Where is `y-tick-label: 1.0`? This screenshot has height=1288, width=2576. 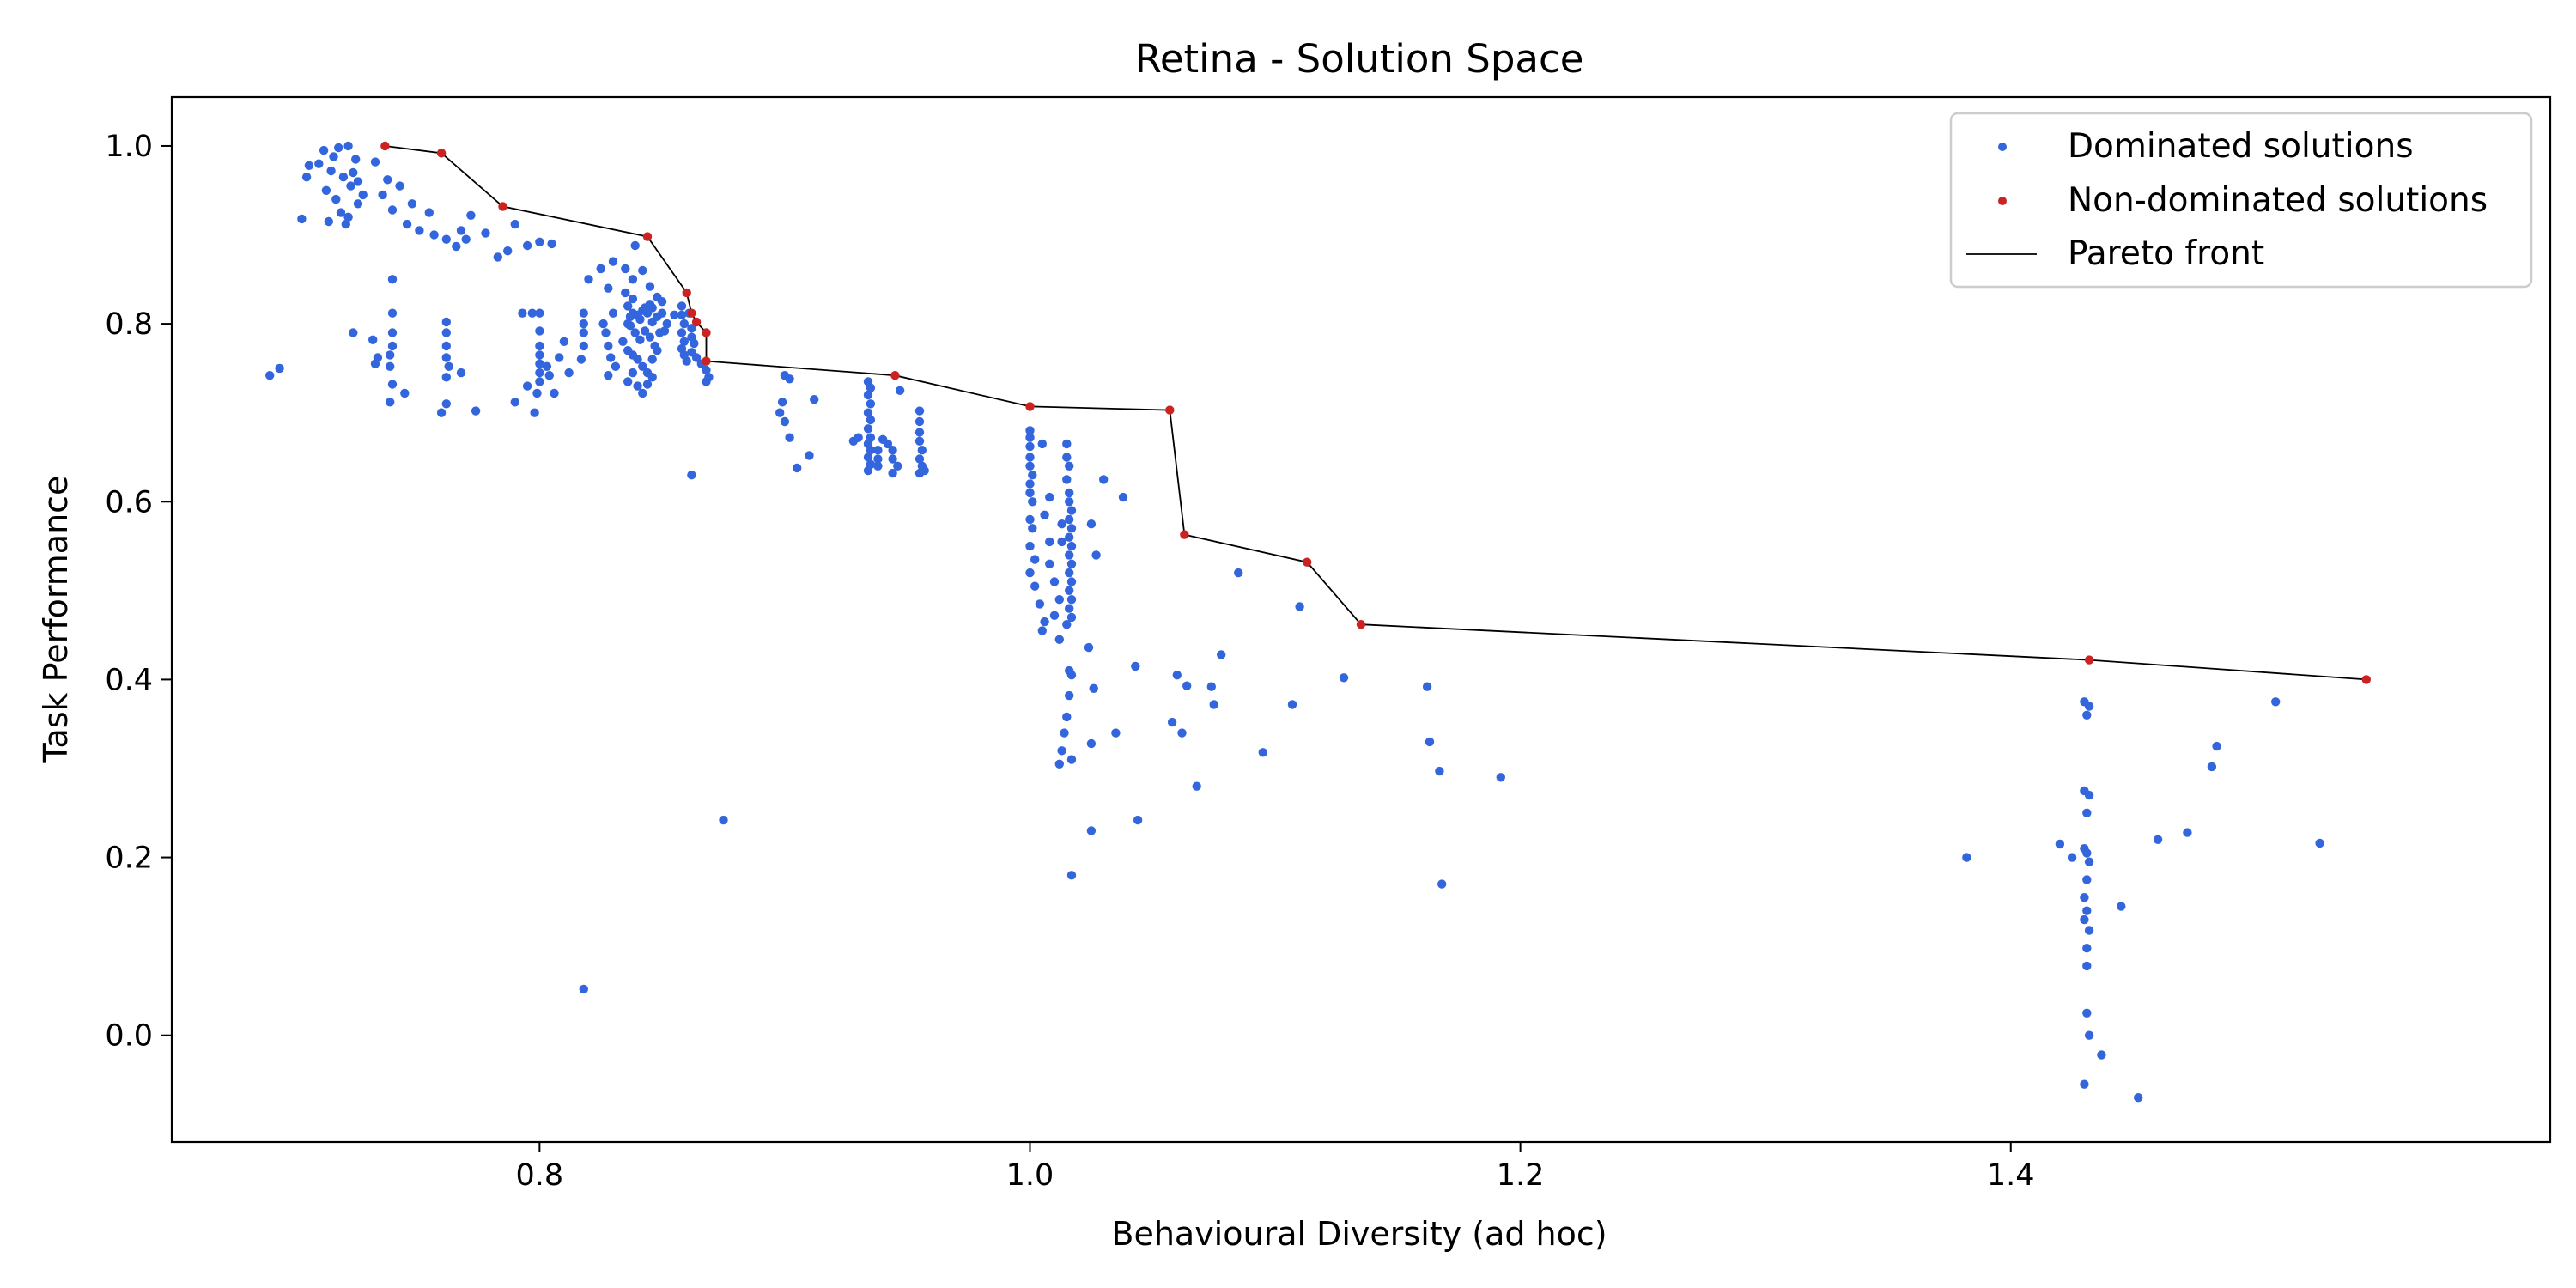
y-tick-label: 1.0 is located at coordinates (129, 147).